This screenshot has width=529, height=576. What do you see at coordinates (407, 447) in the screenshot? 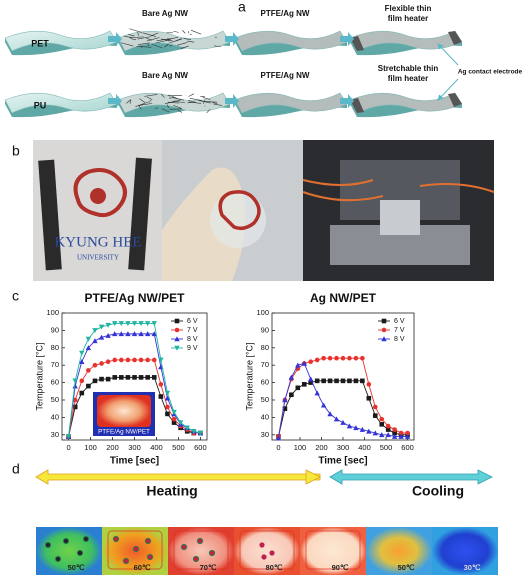
I see `x-tick-label: 600` at bounding box center [407, 447].